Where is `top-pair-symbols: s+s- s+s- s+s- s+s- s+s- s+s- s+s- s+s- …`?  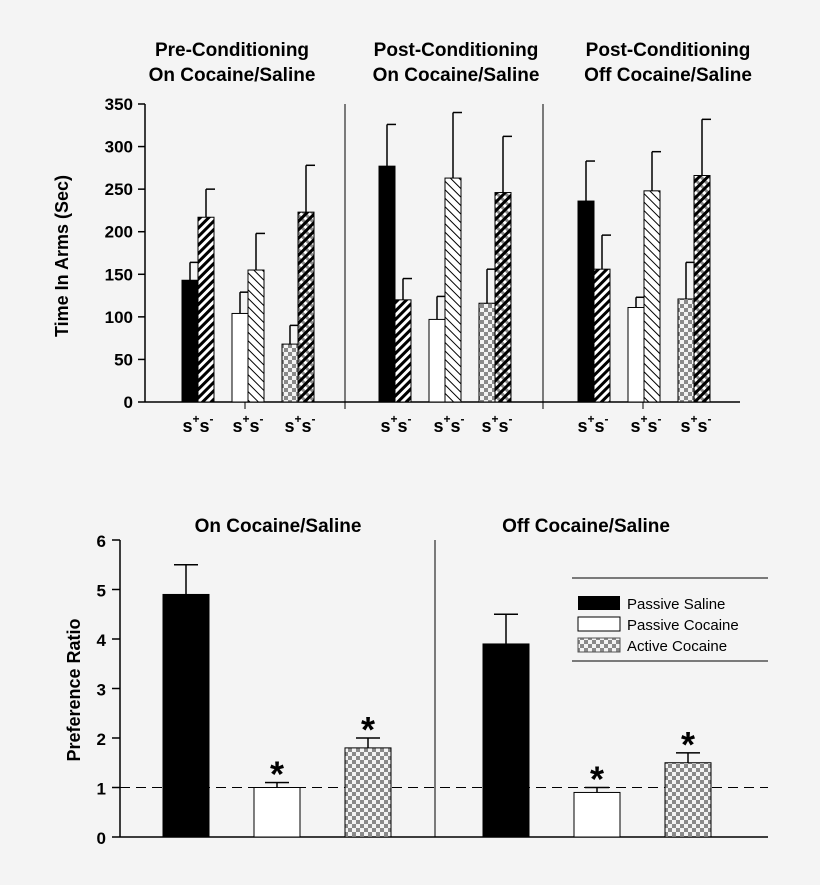
top-pair-symbols: s+s- s+s- s+s- s+s- s+s- s+s- s+s- s+s- … is located at coordinates (446, 424).